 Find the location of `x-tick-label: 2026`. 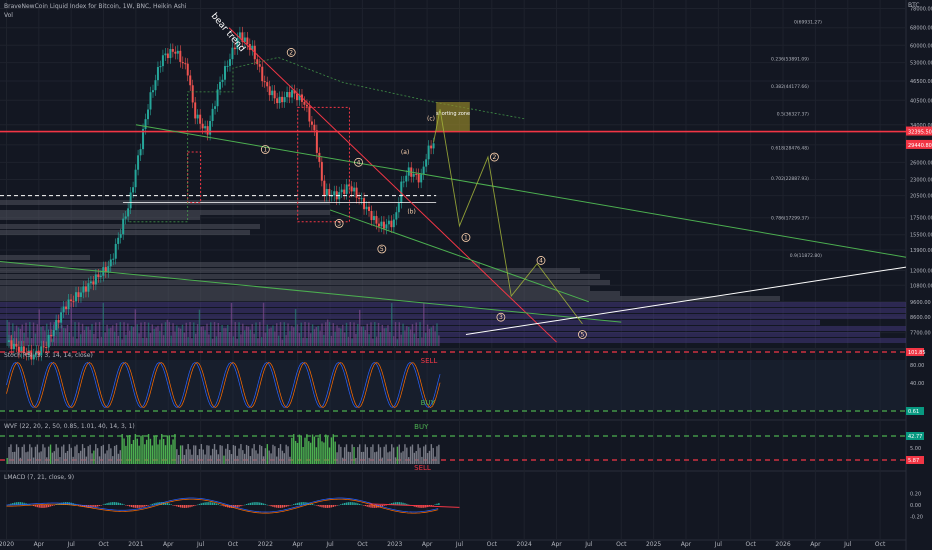

x-tick-label: 2026 is located at coordinates (782, 544).